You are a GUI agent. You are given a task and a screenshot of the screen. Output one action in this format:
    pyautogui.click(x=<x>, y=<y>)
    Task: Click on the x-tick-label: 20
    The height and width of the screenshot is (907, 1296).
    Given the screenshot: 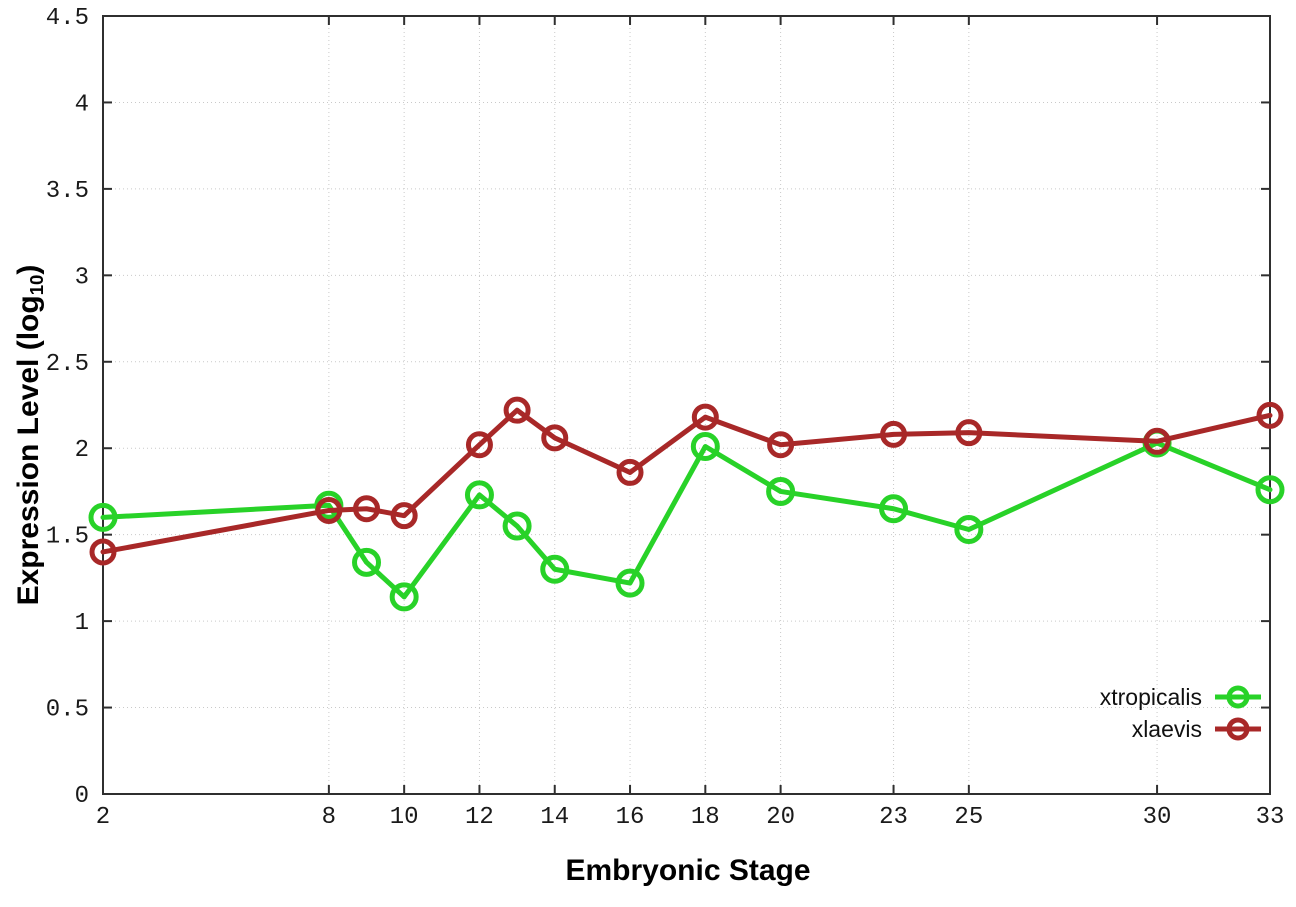 What is the action you would take?
    pyautogui.click(x=780, y=817)
    